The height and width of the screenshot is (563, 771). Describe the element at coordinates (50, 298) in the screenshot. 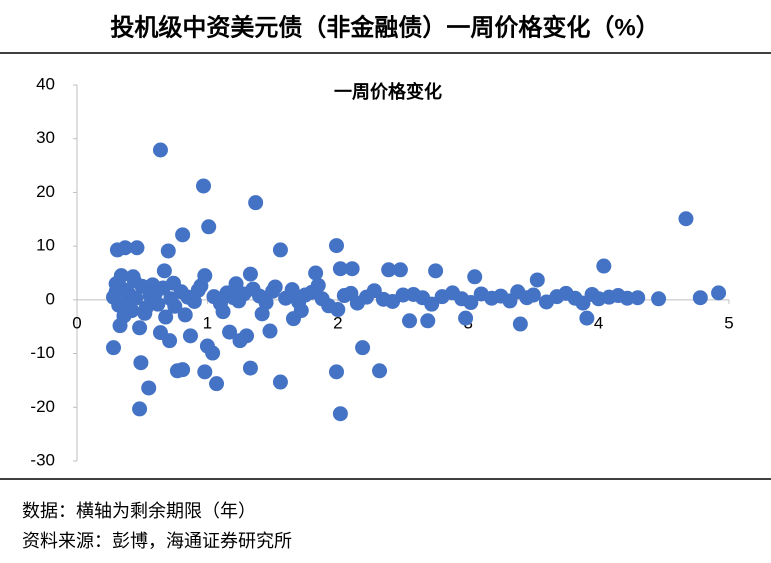

I see `y-tick-label: 0` at that location.